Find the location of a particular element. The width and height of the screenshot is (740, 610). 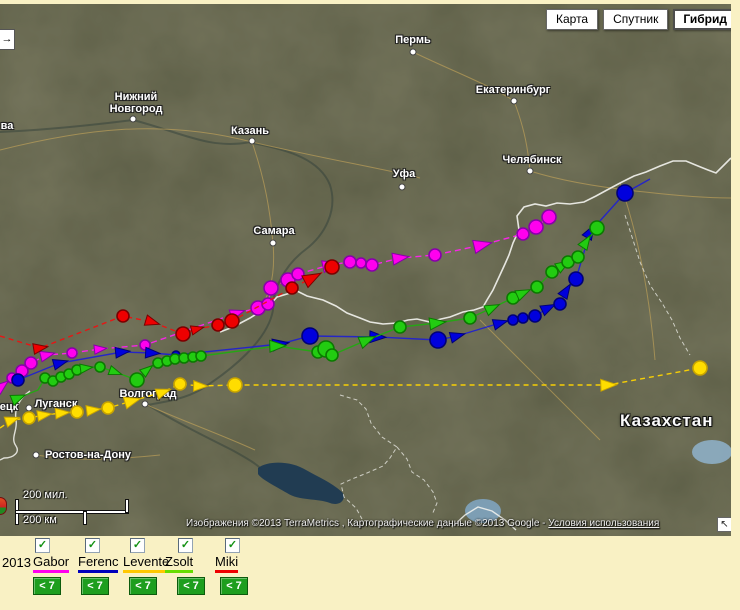

legend-checkbox-miki: ✓ is located at coordinates (232, 545).